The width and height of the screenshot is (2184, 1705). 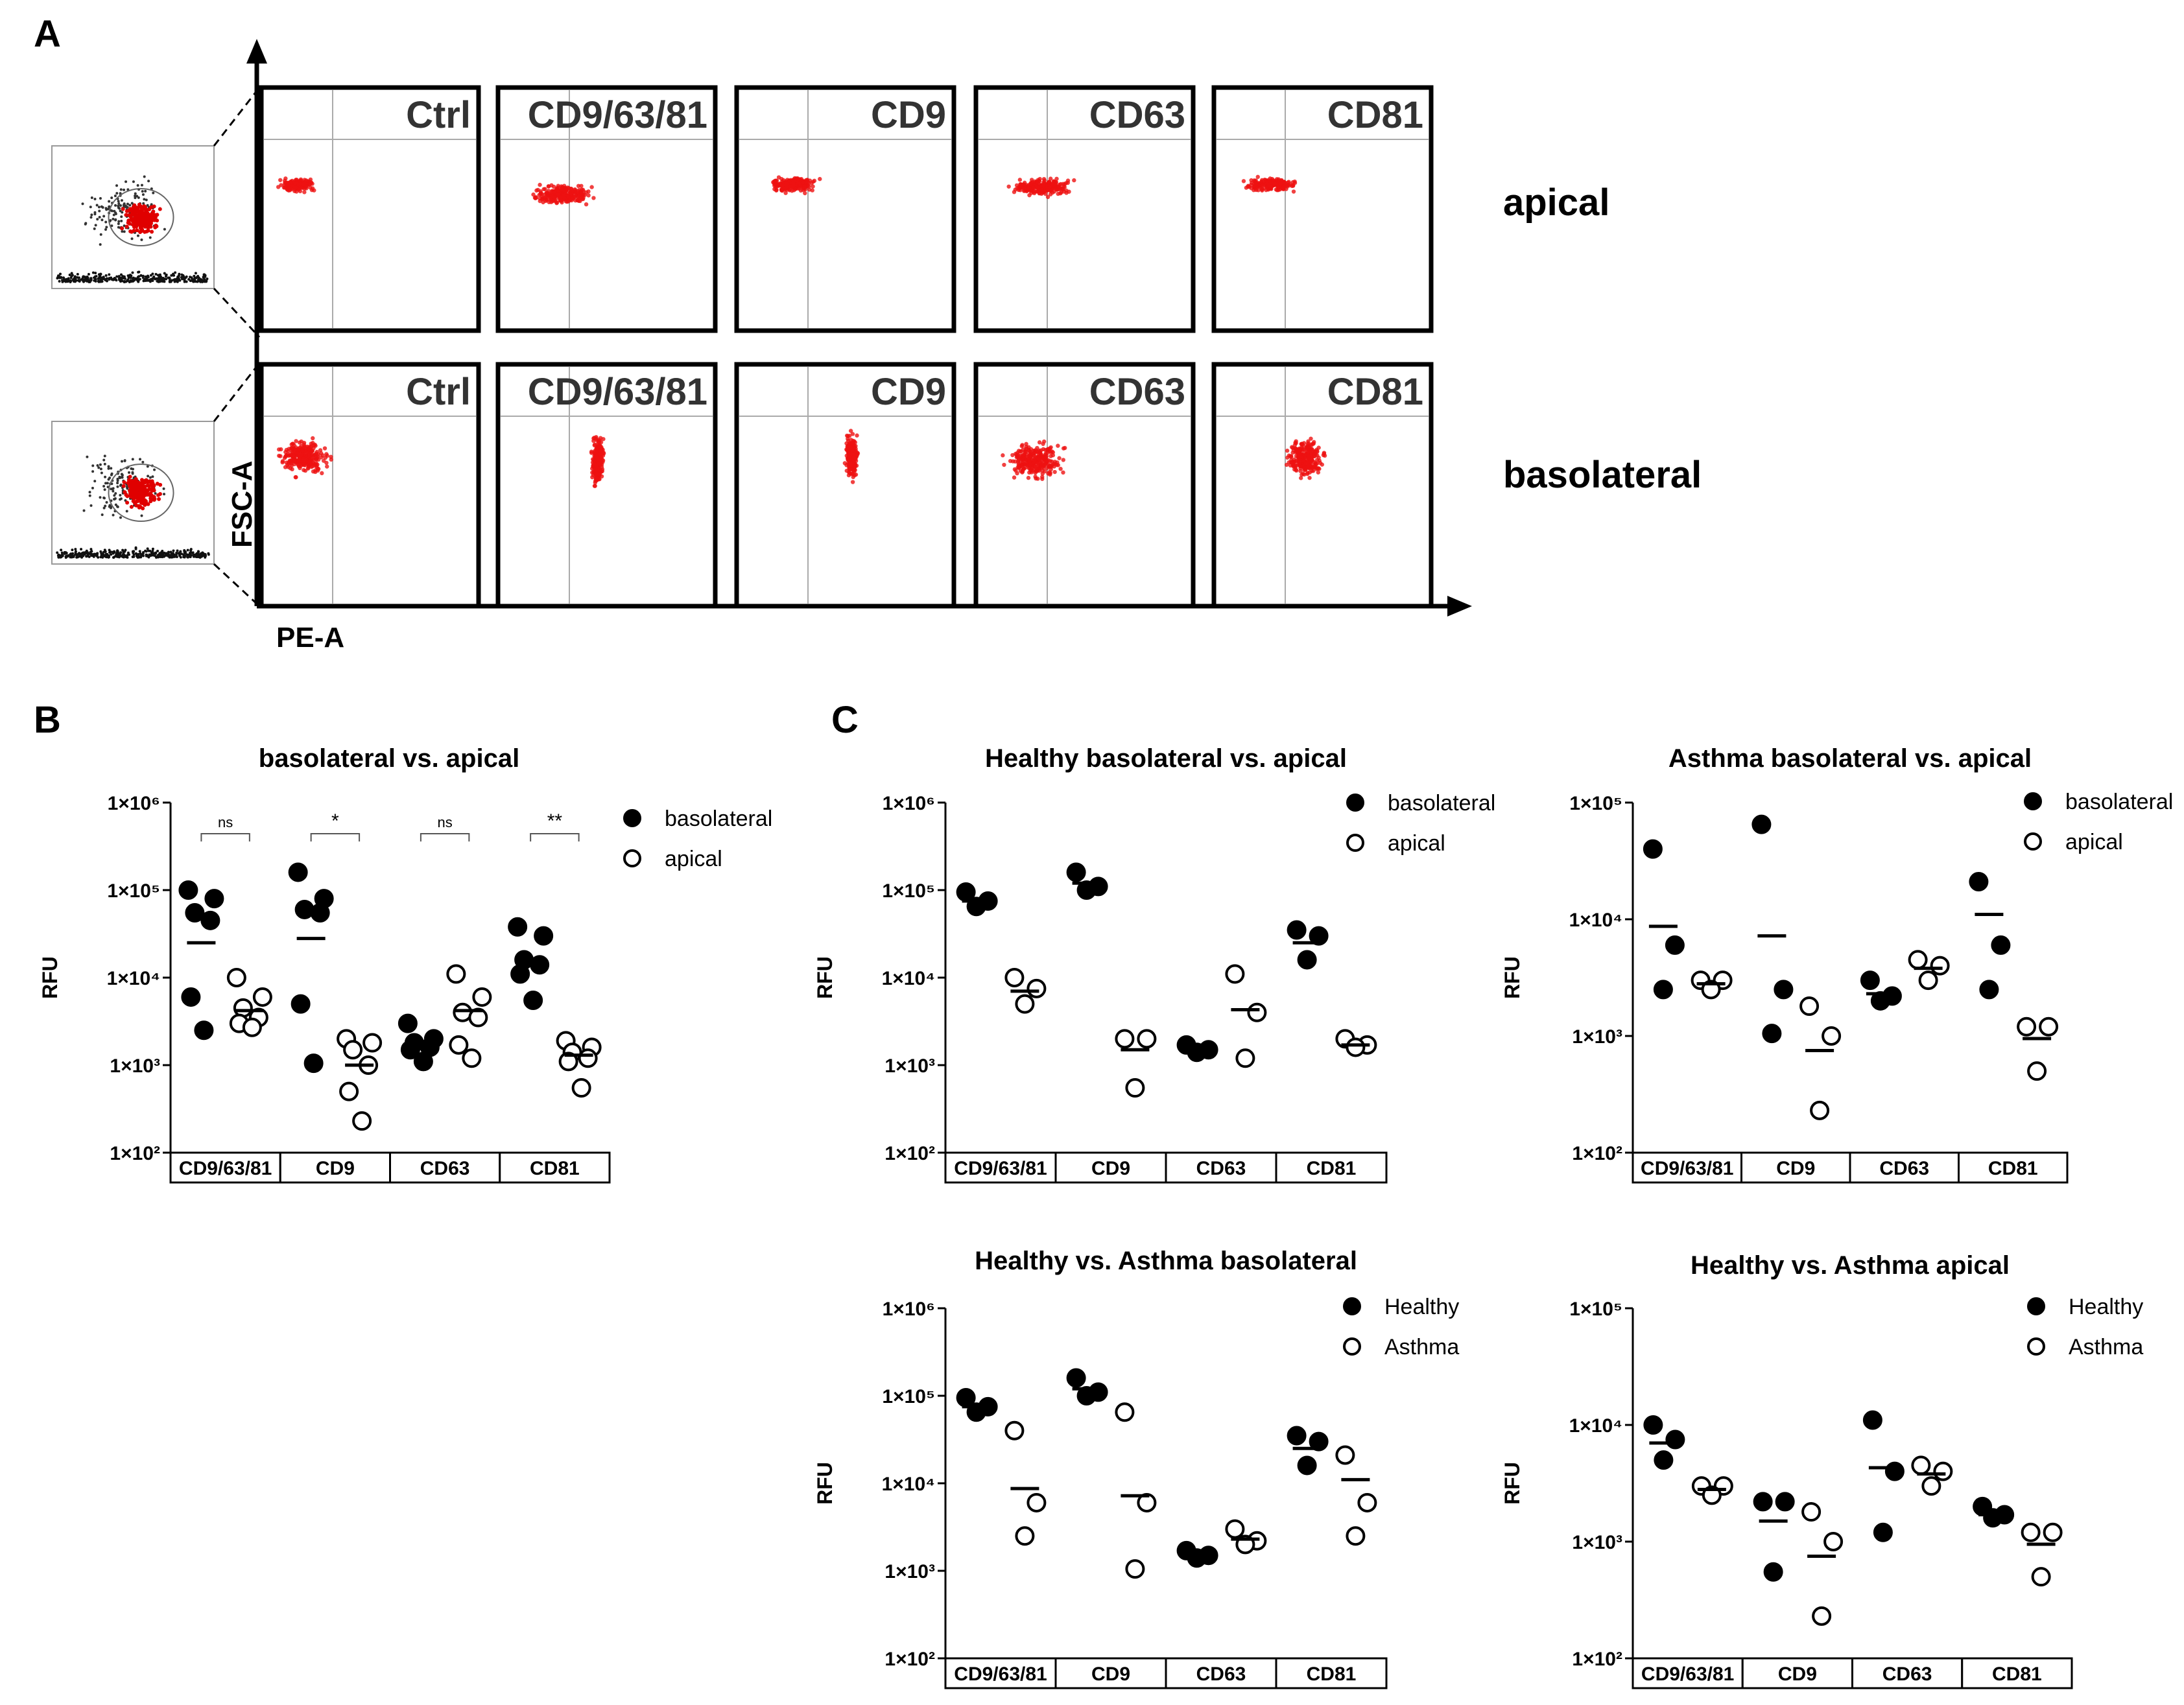 I want to click on legend-marker-open, so click(x=1355, y=843).